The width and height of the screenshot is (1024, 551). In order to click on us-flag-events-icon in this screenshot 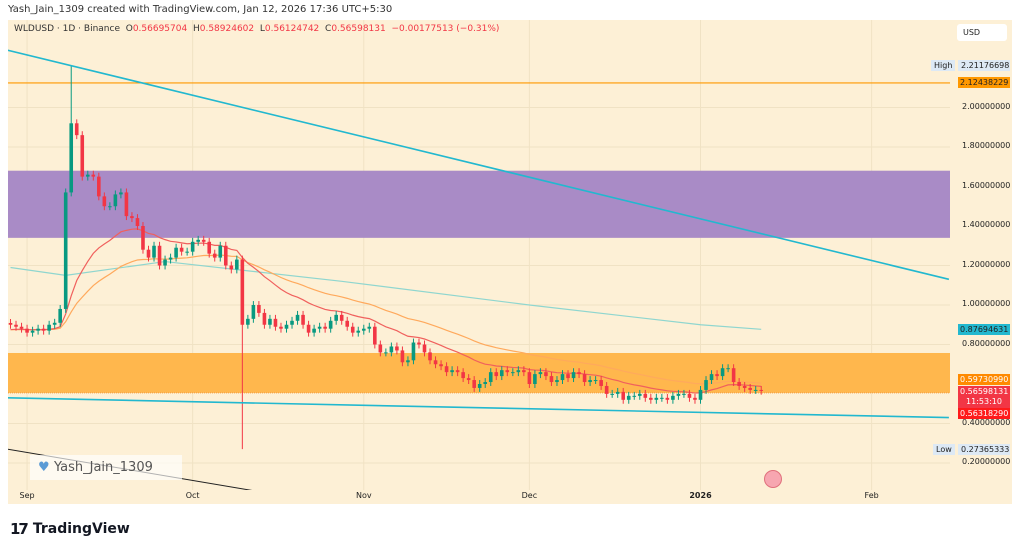, I will do `click(773, 479)`.